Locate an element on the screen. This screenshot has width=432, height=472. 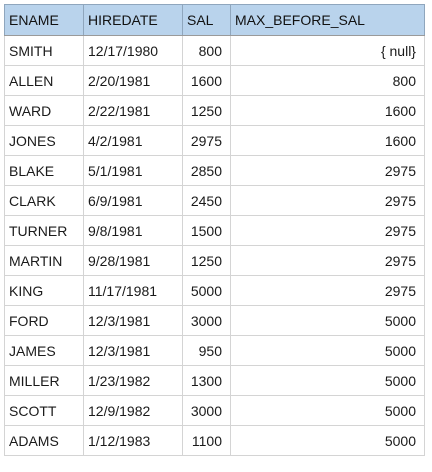
cell-ename: ADAMS is located at coordinates (44, 440).